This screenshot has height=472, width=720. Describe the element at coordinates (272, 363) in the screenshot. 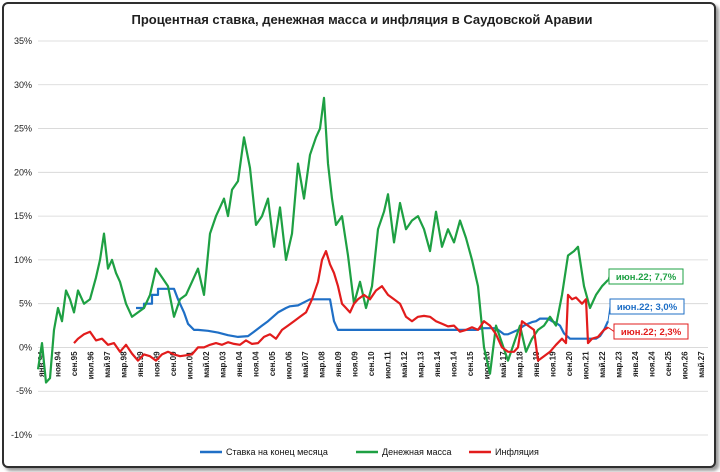

I see `x-tick-label: сен.05` at that location.